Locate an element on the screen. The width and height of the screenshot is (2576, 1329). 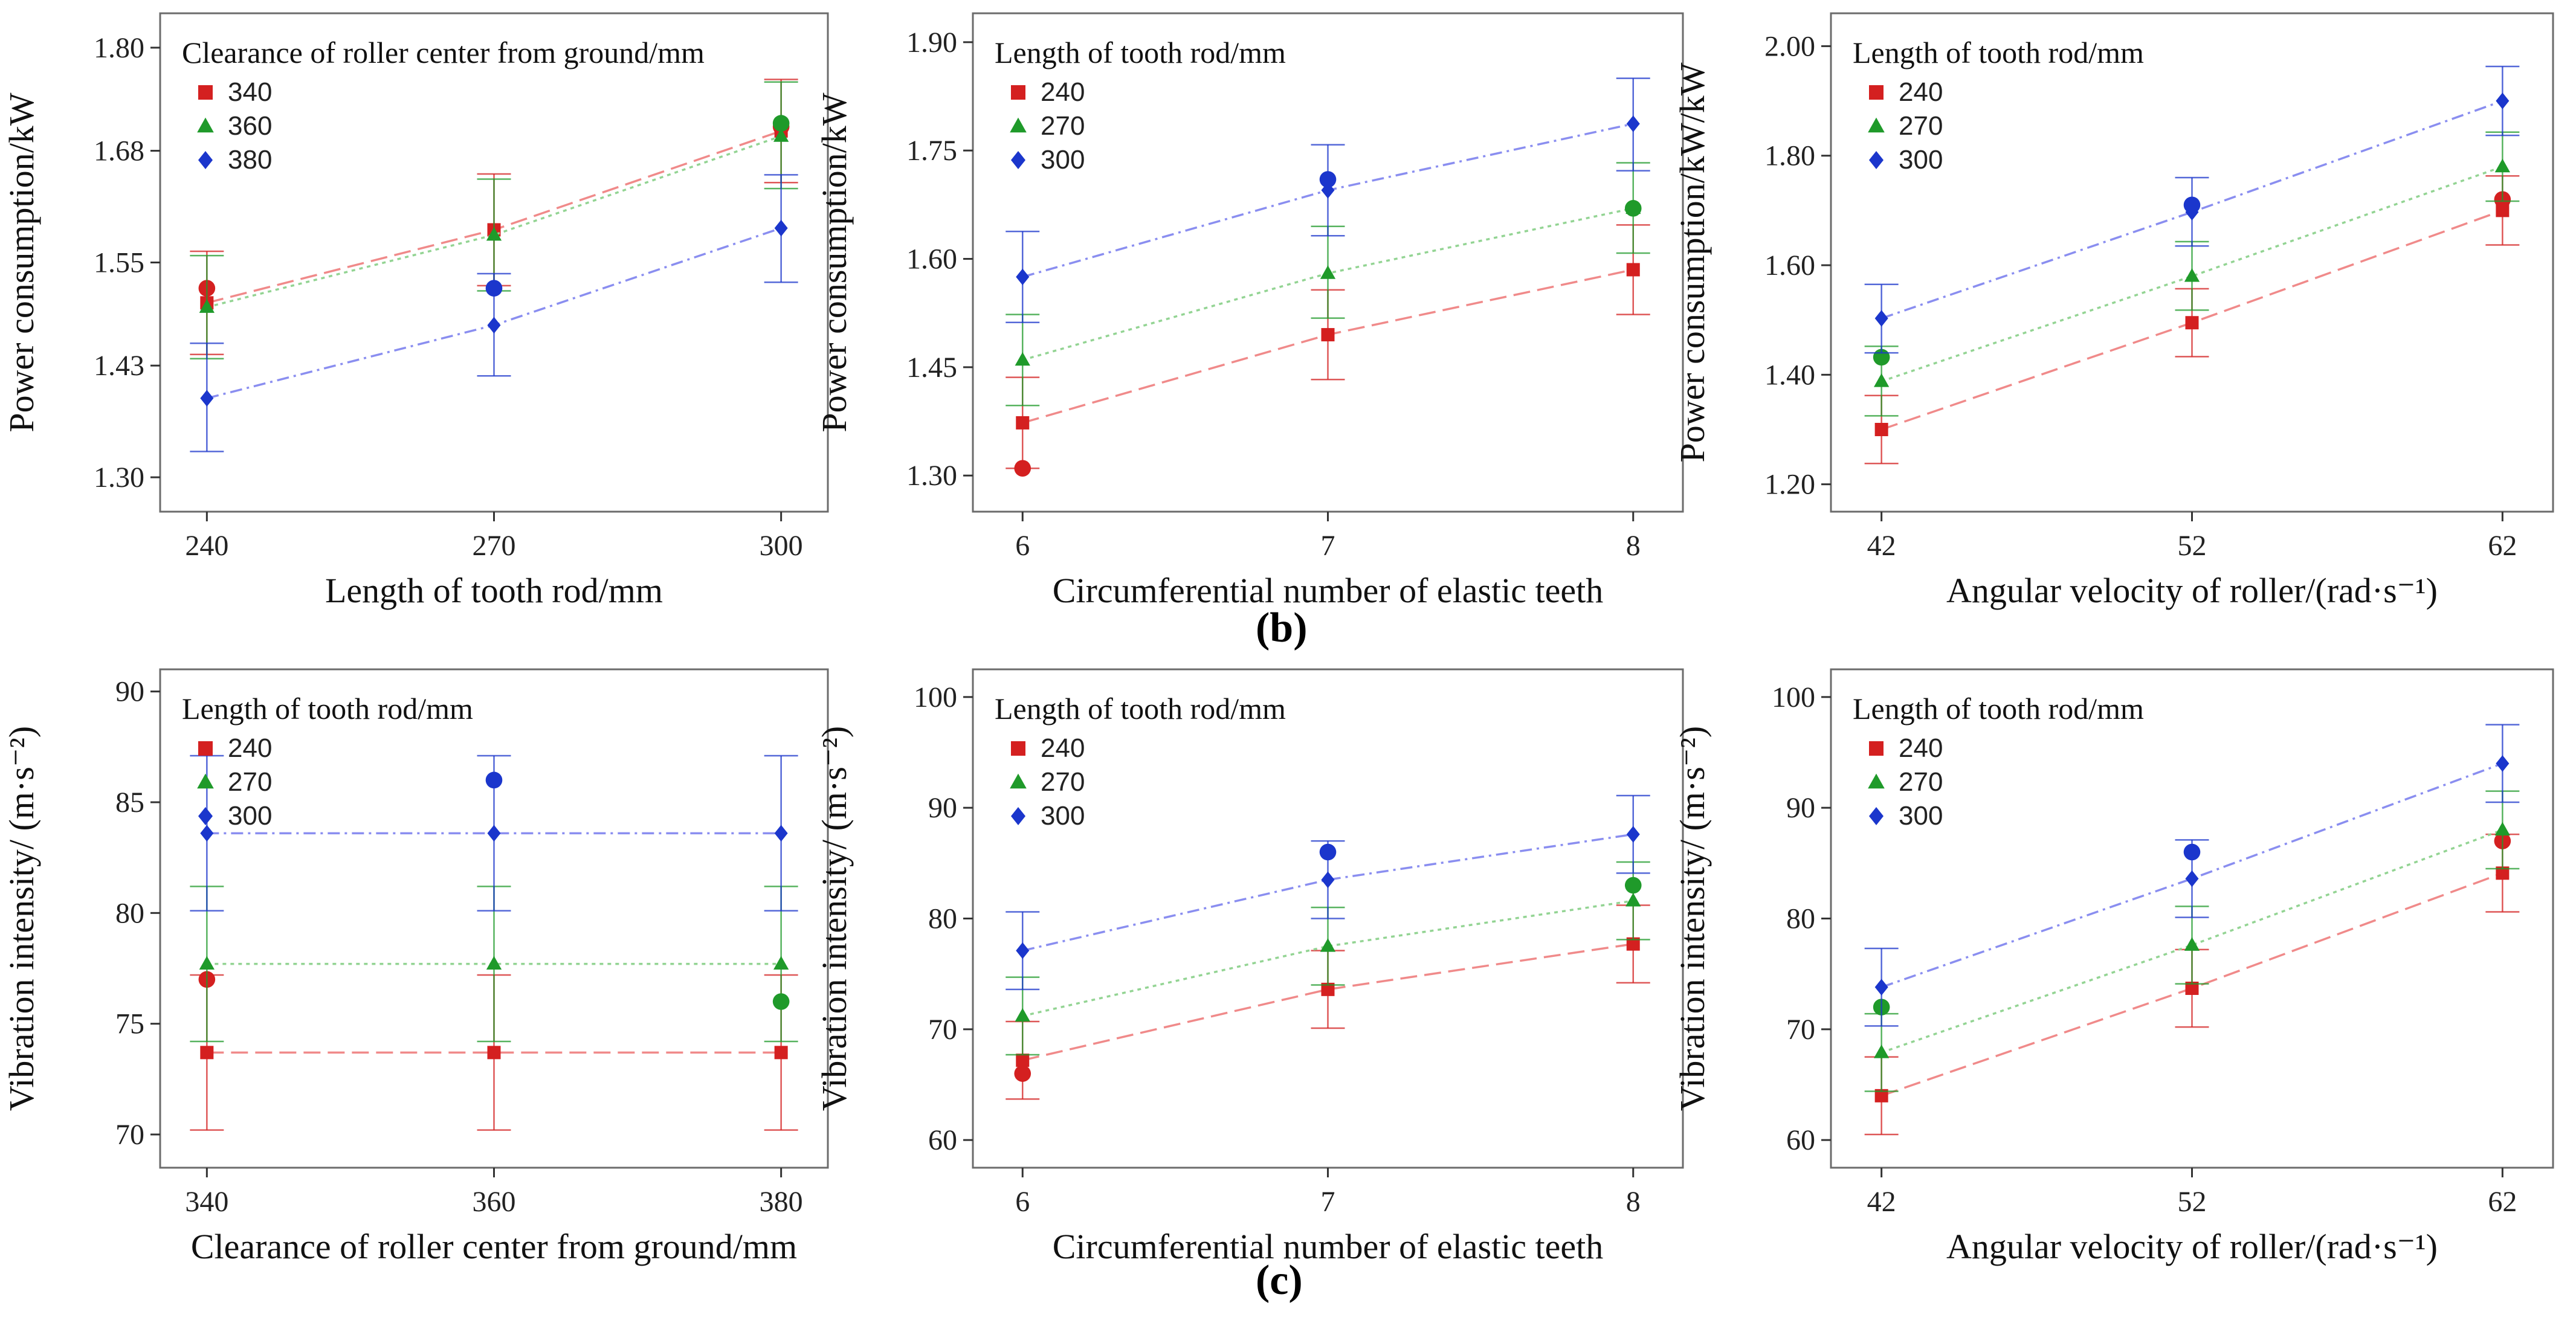
legend-label: 270 is located at coordinates (250, 782).